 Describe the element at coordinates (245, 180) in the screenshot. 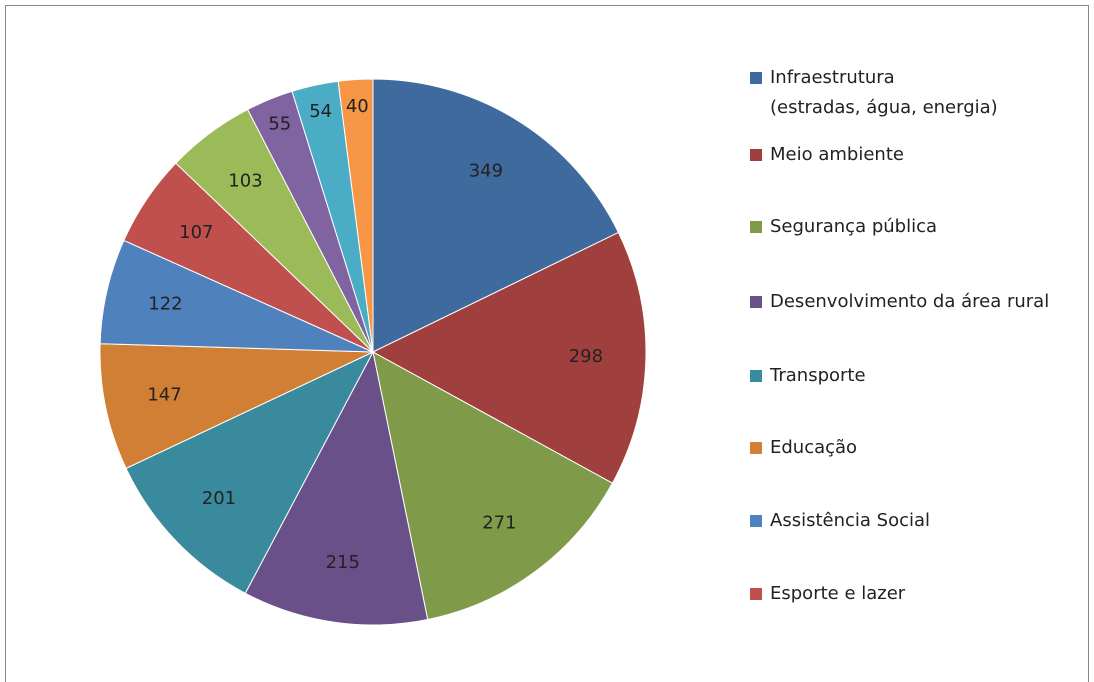

I see `data-label: 103` at that location.